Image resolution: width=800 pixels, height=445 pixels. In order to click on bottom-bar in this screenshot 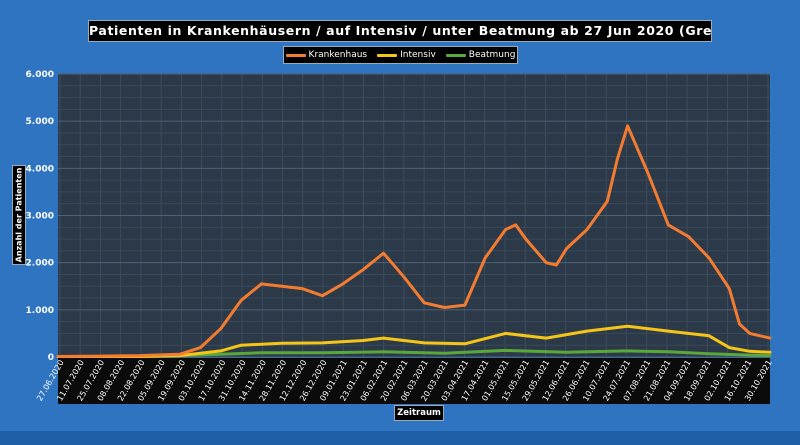, I will do `click(400, 438)`.